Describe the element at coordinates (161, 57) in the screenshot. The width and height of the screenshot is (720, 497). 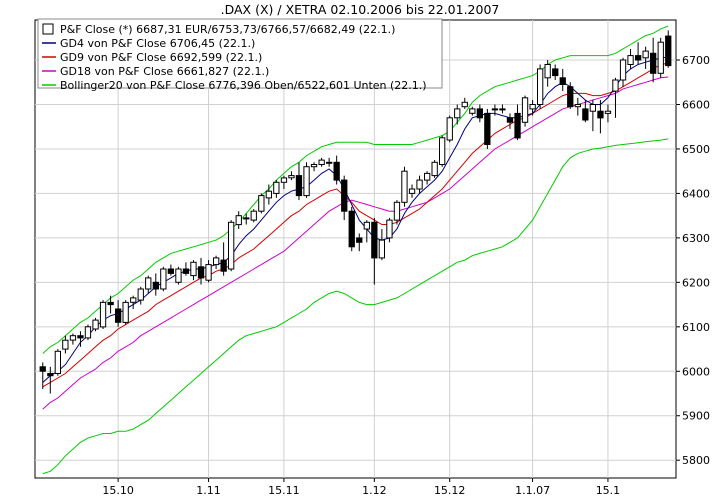
I see `legend-entry-label: GD9 von P&F Close 6692,599 (22.1.)` at that location.